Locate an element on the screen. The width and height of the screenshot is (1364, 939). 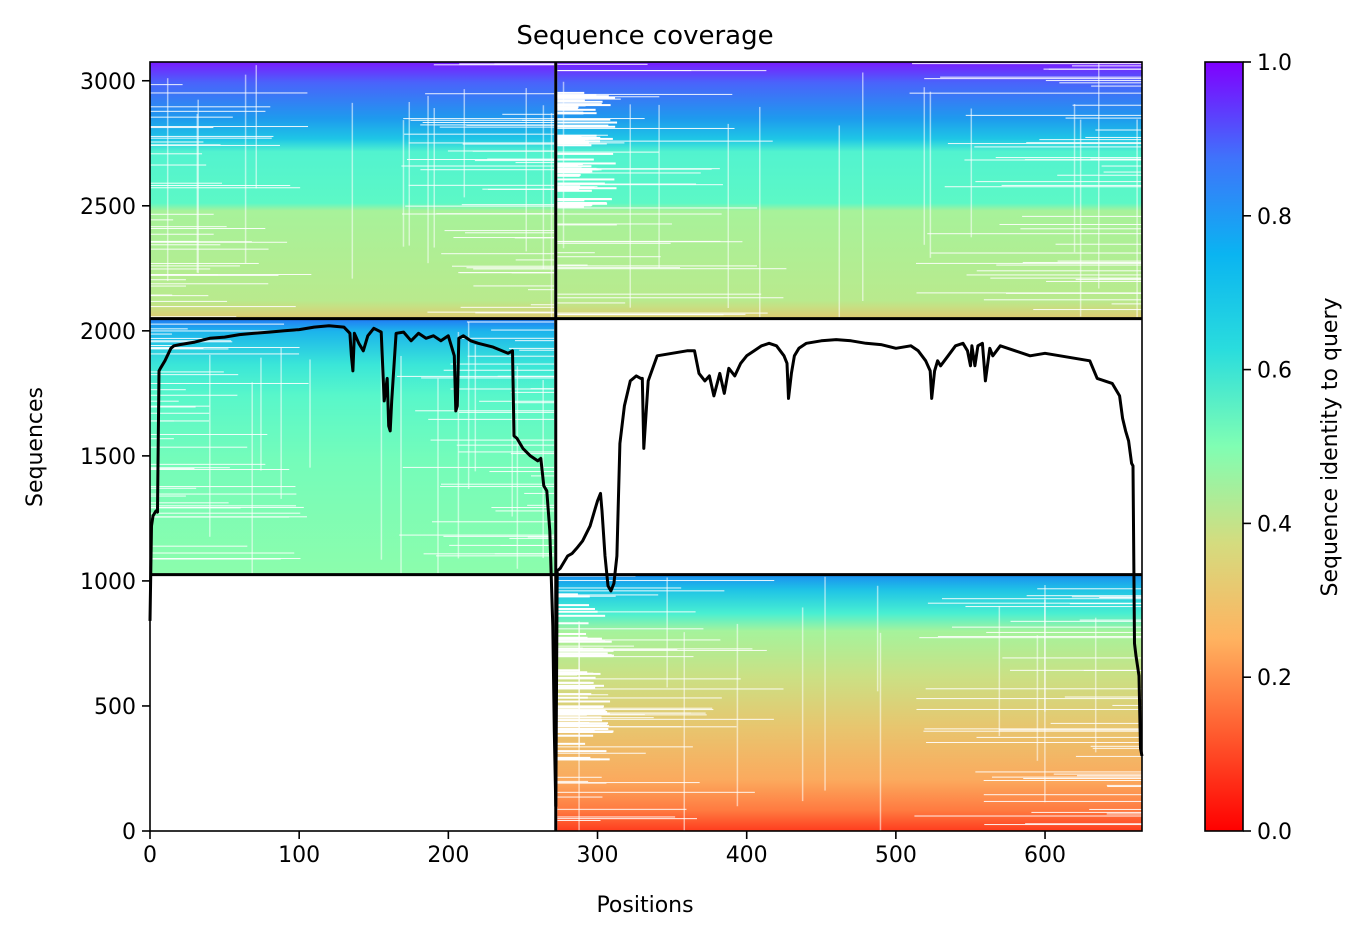
x-tick-label: 400 is located at coordinates (747, 855).